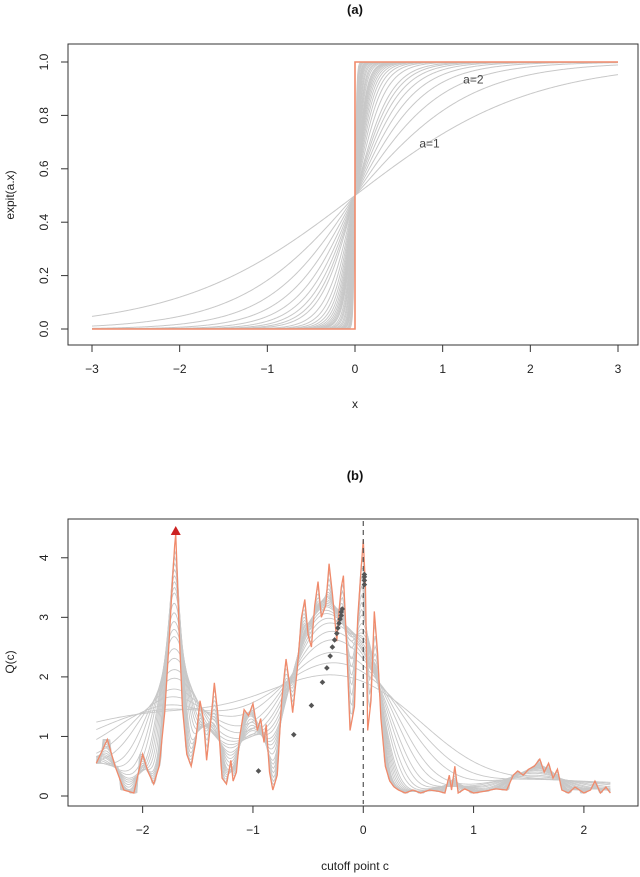 This screenshot has height=877, width=640. Describe the element at coordinates (44, 222) in the screenshot. I see `y-tick-label: 0.4` at that location.